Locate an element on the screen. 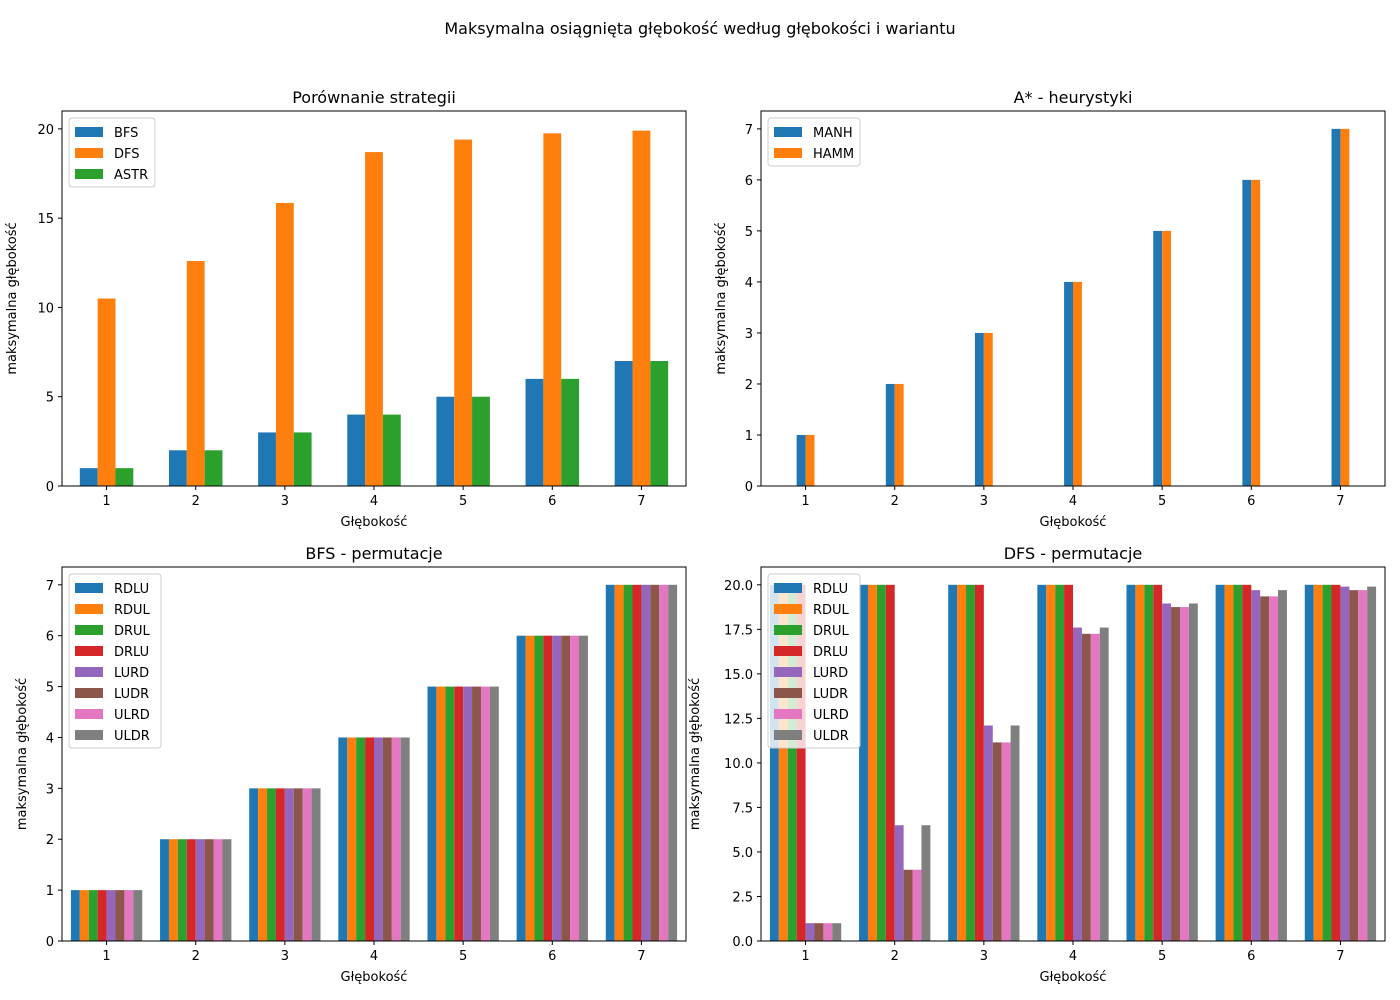 This screenshot has width=1400, height=1000. y-tick-label: 10.0 is located at coordinates (738, 764).